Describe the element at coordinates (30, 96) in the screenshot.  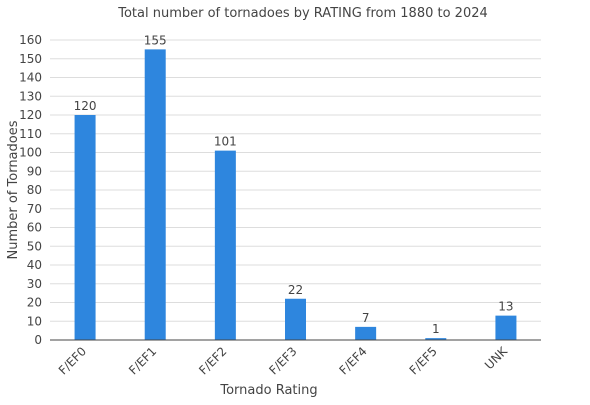
I see `y-tick-label: 130` at that location.